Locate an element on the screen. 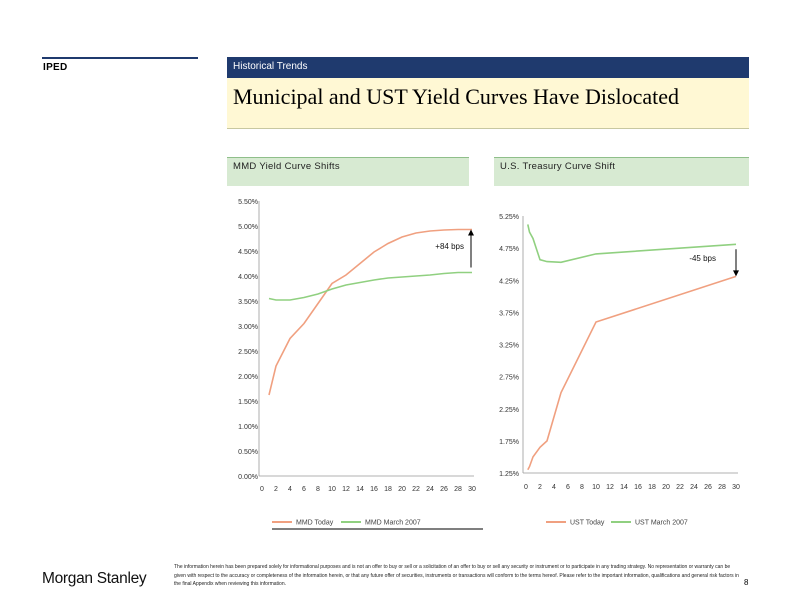 Image resolution: width=792 pixels, height=612 pixels. mmd-y-tick-label: 5.50% is located at coordinates (248, 202).